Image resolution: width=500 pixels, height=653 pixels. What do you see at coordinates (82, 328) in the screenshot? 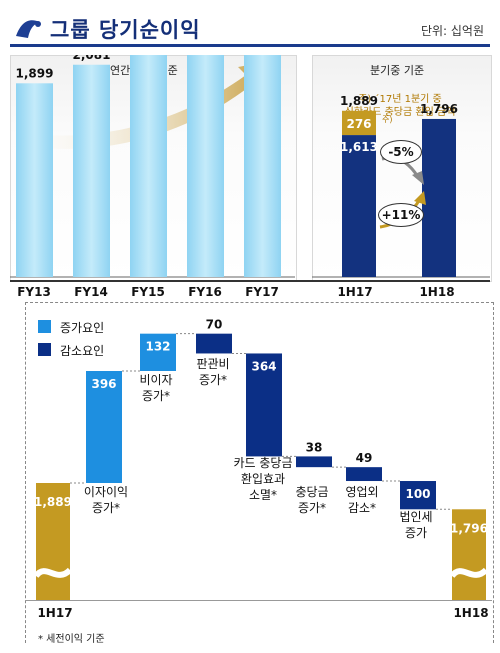
I see `legend-label-increase: 증가요인` at bounding box center [82, 328].